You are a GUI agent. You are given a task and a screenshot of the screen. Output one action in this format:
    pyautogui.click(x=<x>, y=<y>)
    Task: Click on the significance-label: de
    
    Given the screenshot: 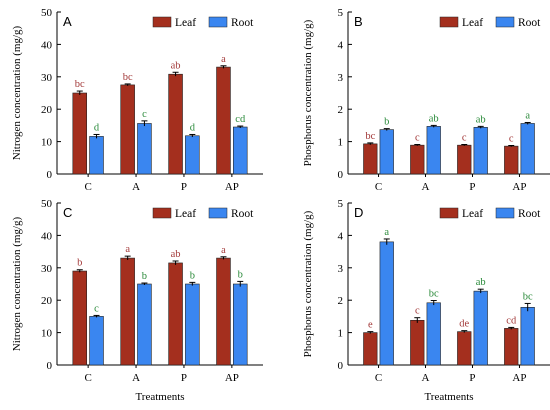 What is the action you would take?
    pyautogui.click(x=464, y=324)
    